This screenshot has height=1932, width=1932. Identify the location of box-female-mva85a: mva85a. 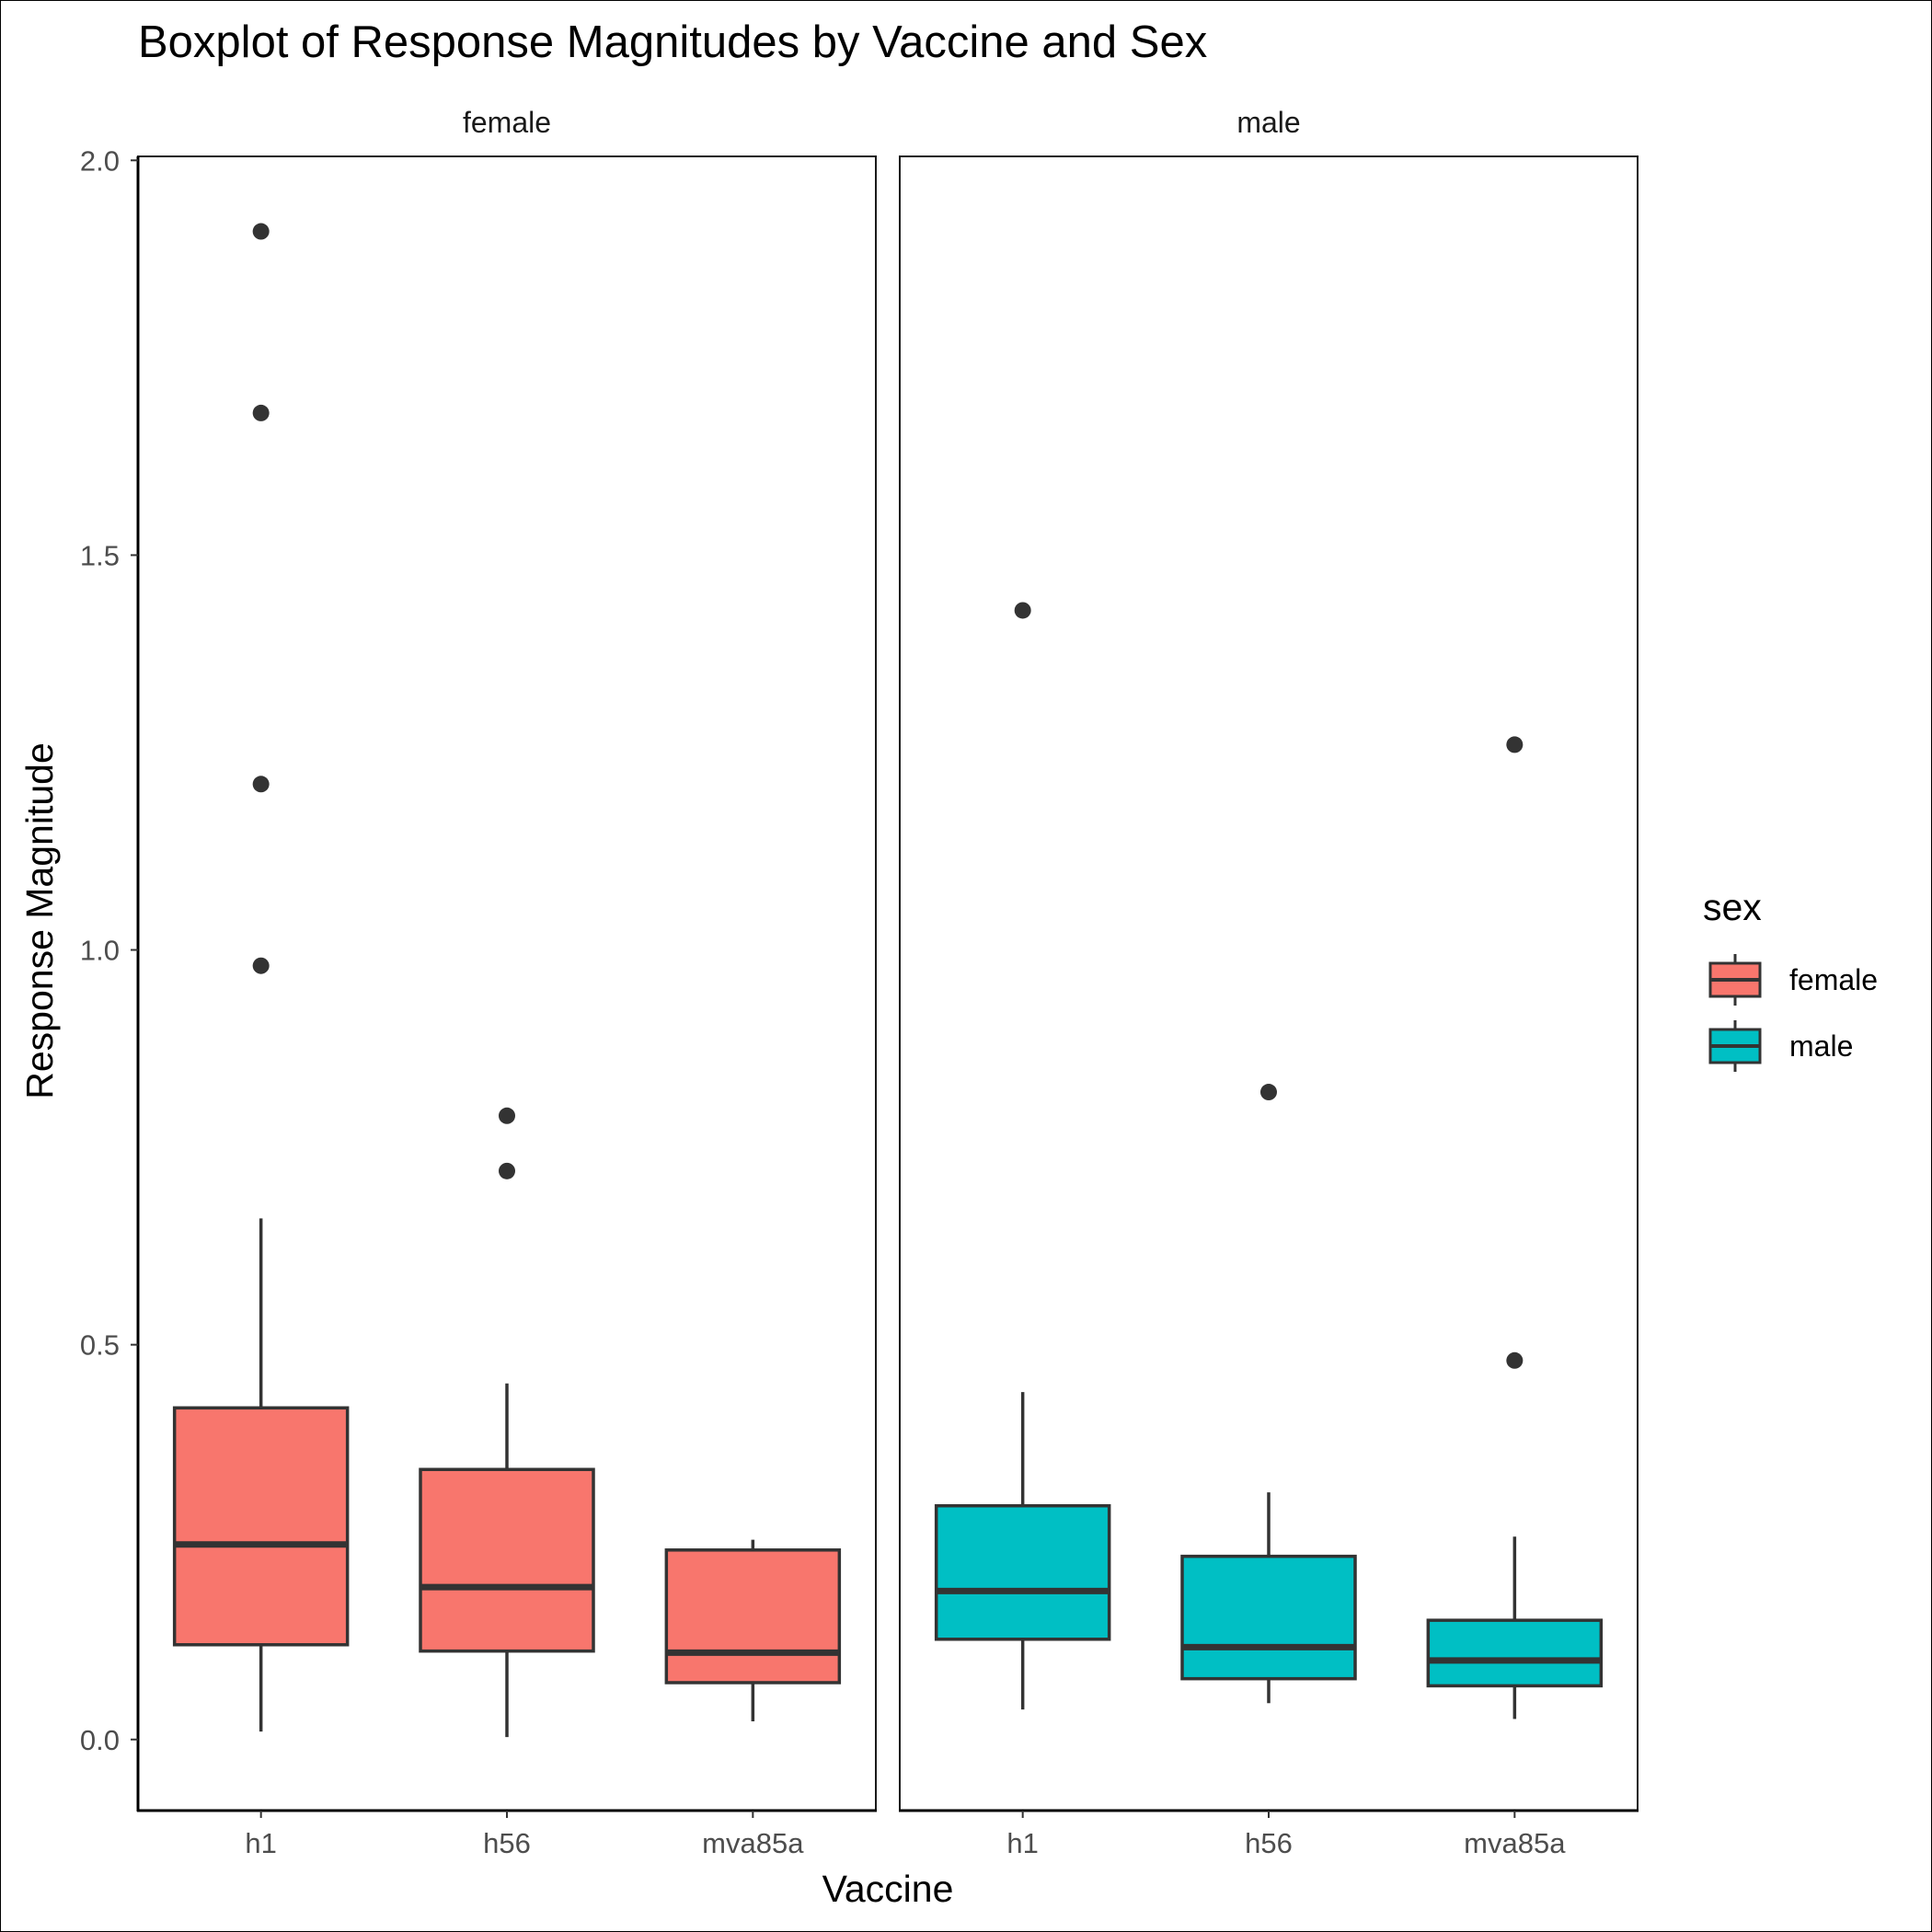
(753, 1699).